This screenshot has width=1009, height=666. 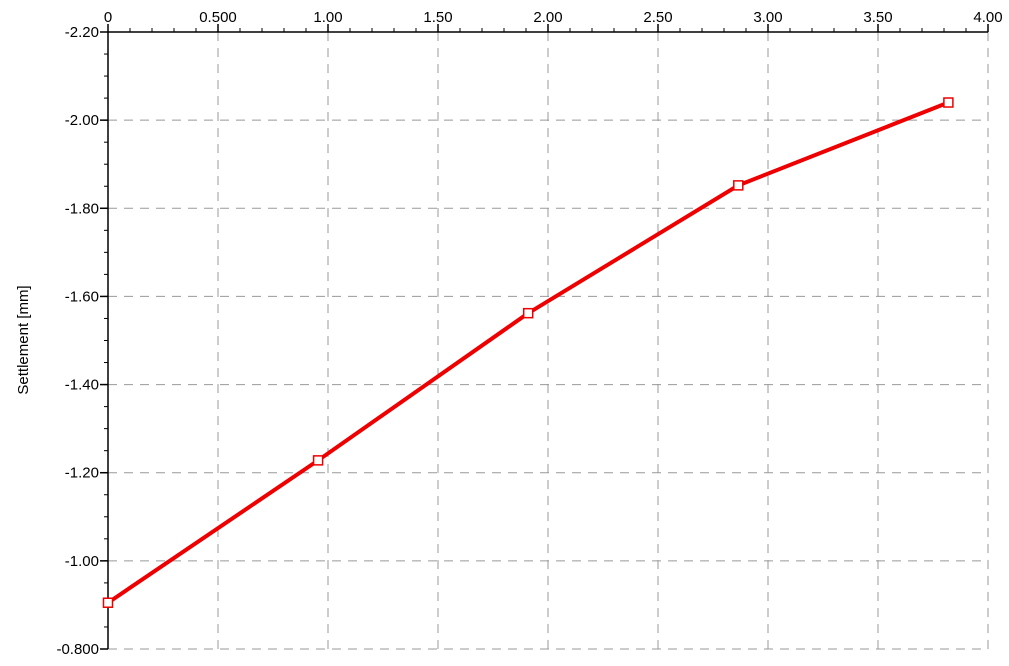 I want to click on y-tick-label: -0.800, so click(x=77, y=649).